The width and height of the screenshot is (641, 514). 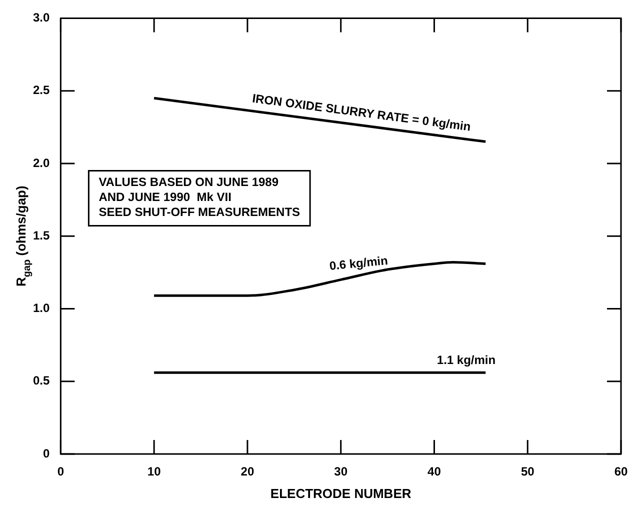 What do you see at coordinates (41, 17) in the screenshot?
I see `y-tick-label: 3.0` at bounding box center [41, 17].